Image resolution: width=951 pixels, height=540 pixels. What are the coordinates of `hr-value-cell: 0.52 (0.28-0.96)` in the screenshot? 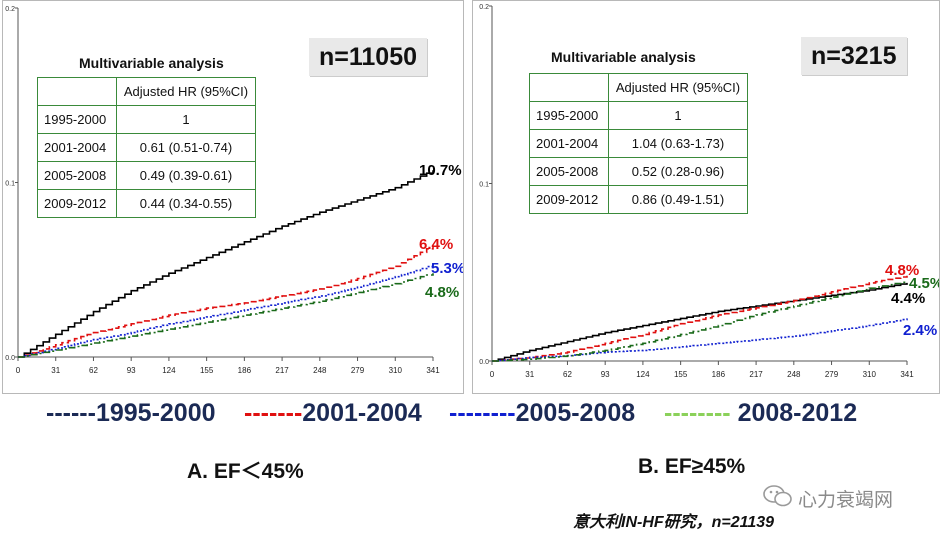 It's located at (678, 171).